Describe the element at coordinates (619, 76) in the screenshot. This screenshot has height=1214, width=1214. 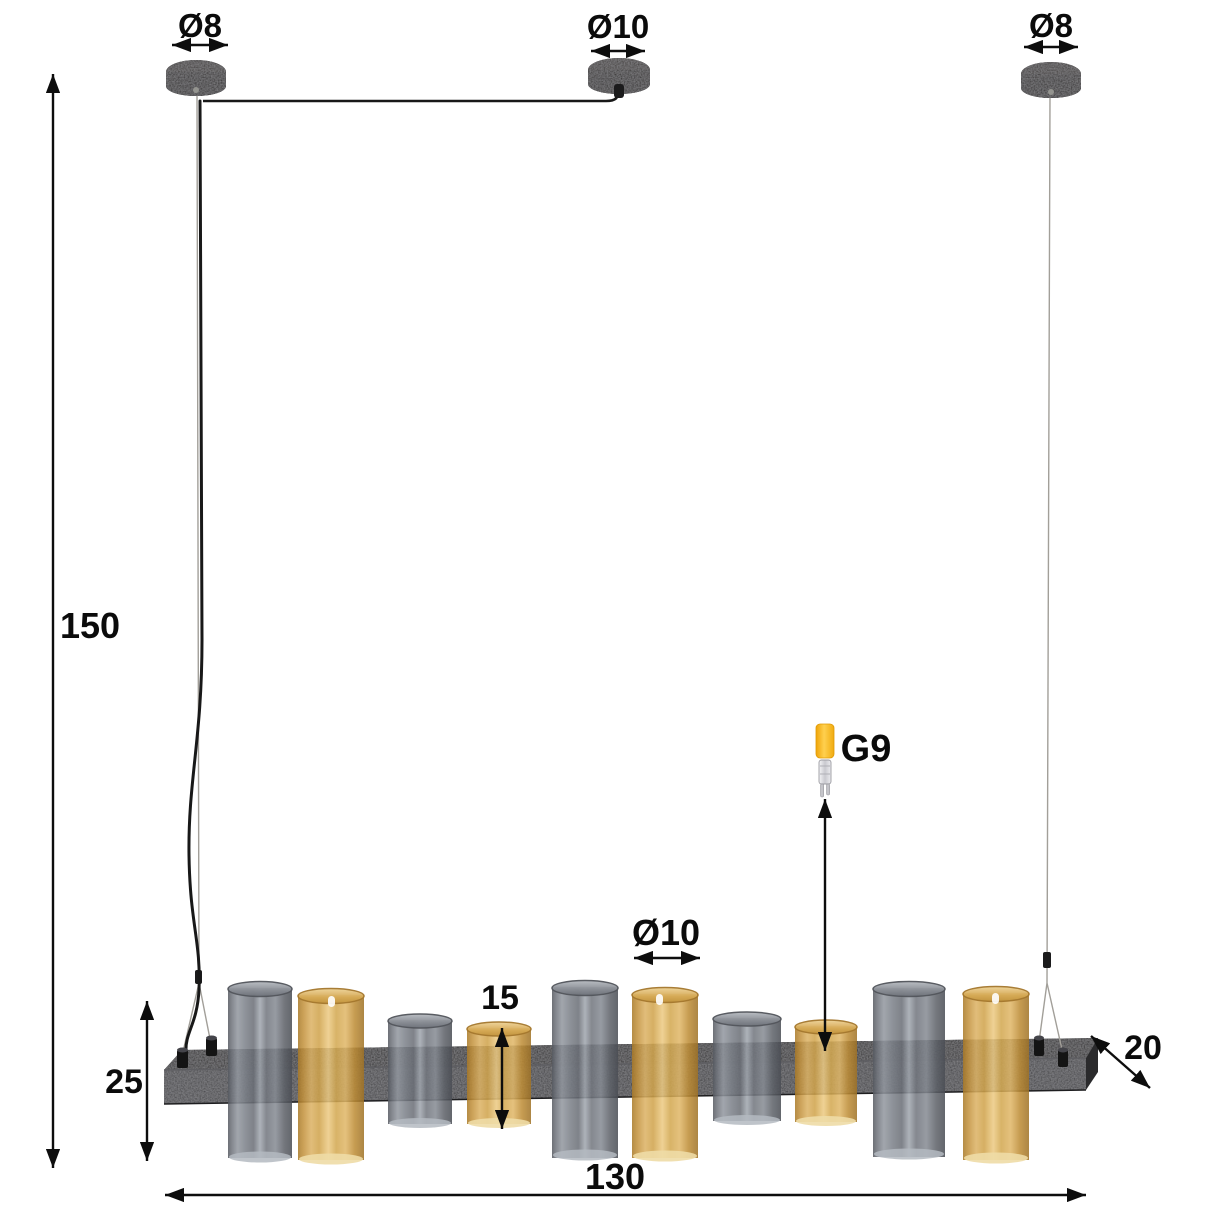
I see `ceiling-canopy-center` at that location.